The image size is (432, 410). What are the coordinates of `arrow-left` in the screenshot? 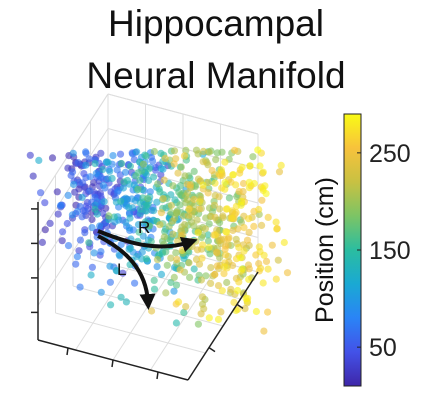 It's located at (126, 272).